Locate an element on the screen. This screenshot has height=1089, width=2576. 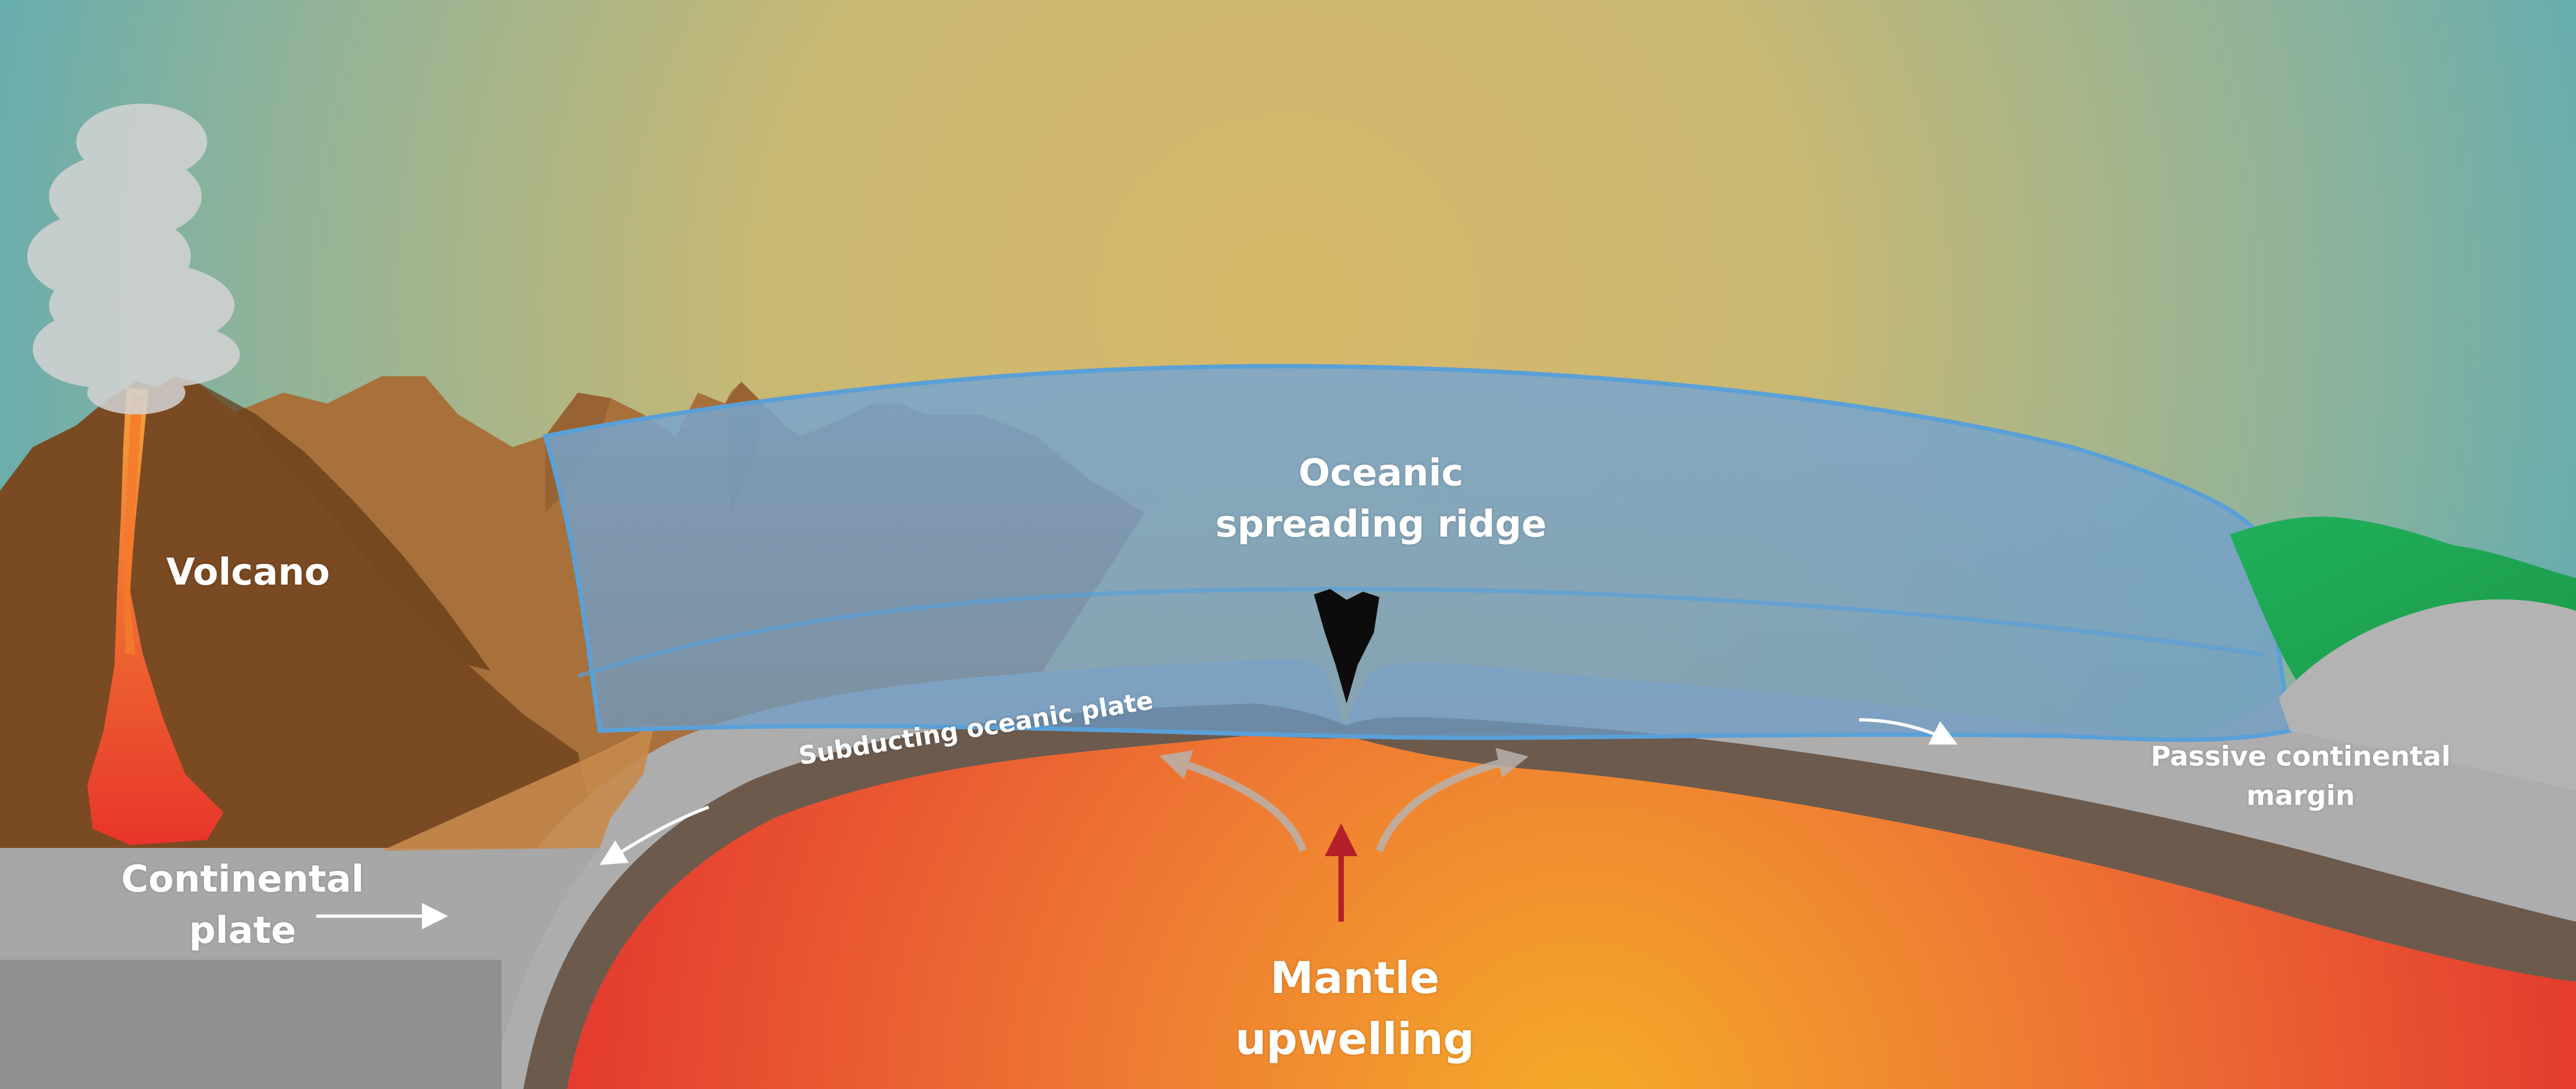
label-passive-margin-line-2: margin is located at coordinates (2301, 795).